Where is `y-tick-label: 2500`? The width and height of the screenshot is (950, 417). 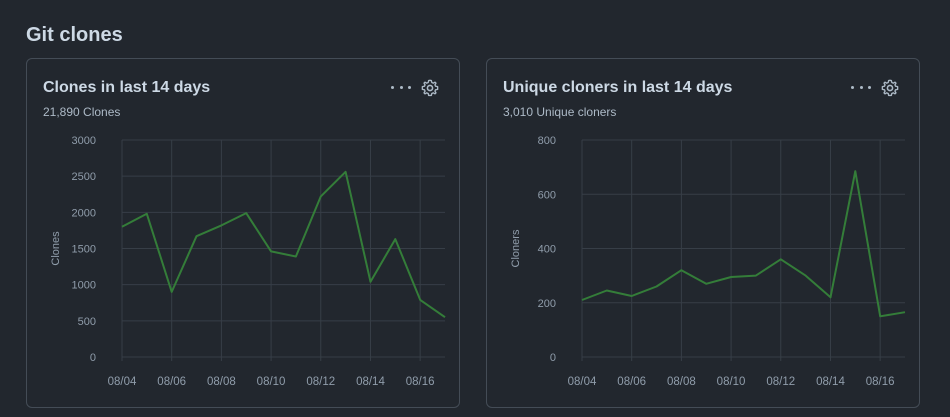
y-tick-label: 2500 is located at coordinates (84, 177).